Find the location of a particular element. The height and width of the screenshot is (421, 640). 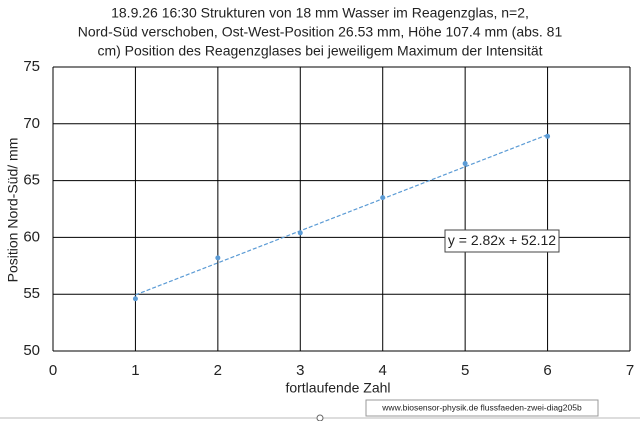

x-tick-label: 1 is located at coordinates (135, 370).